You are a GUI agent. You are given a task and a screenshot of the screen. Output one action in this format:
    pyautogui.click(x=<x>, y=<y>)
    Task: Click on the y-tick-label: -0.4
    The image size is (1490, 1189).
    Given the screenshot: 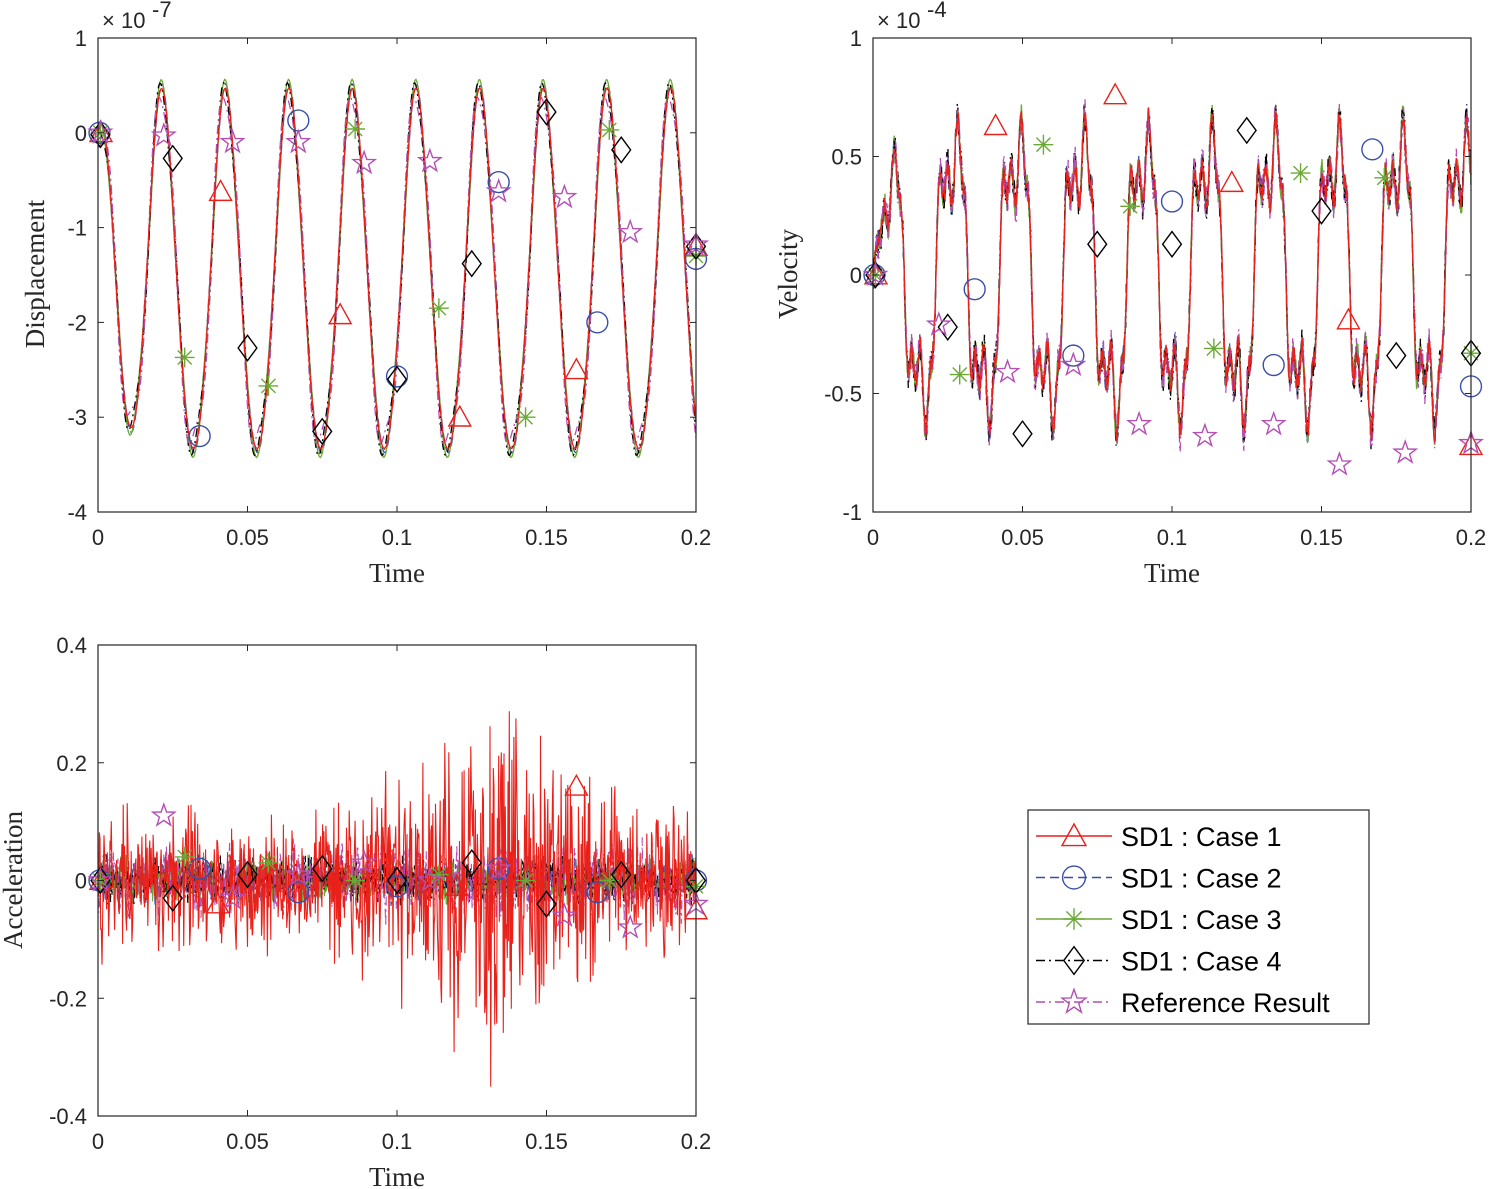 What is the action you would take?
    pyautogui.click(x=68, y=1116)
    